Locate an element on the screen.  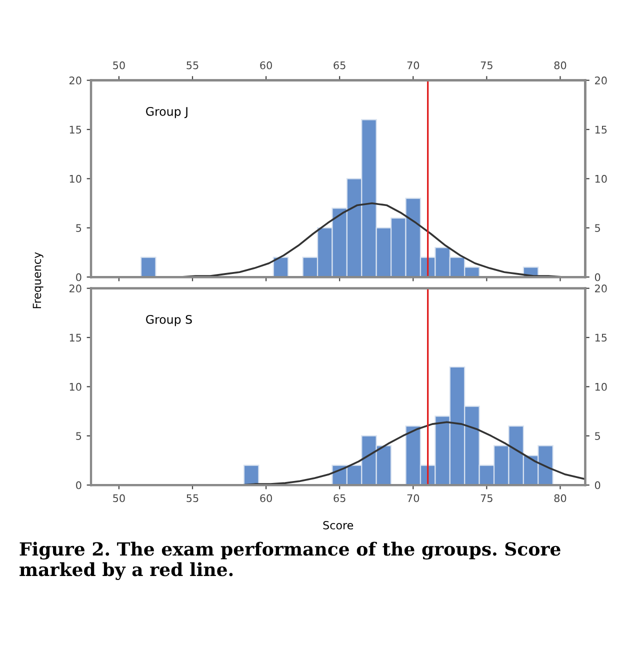
x-axis-title: Score is located at coordinates (338, 525).